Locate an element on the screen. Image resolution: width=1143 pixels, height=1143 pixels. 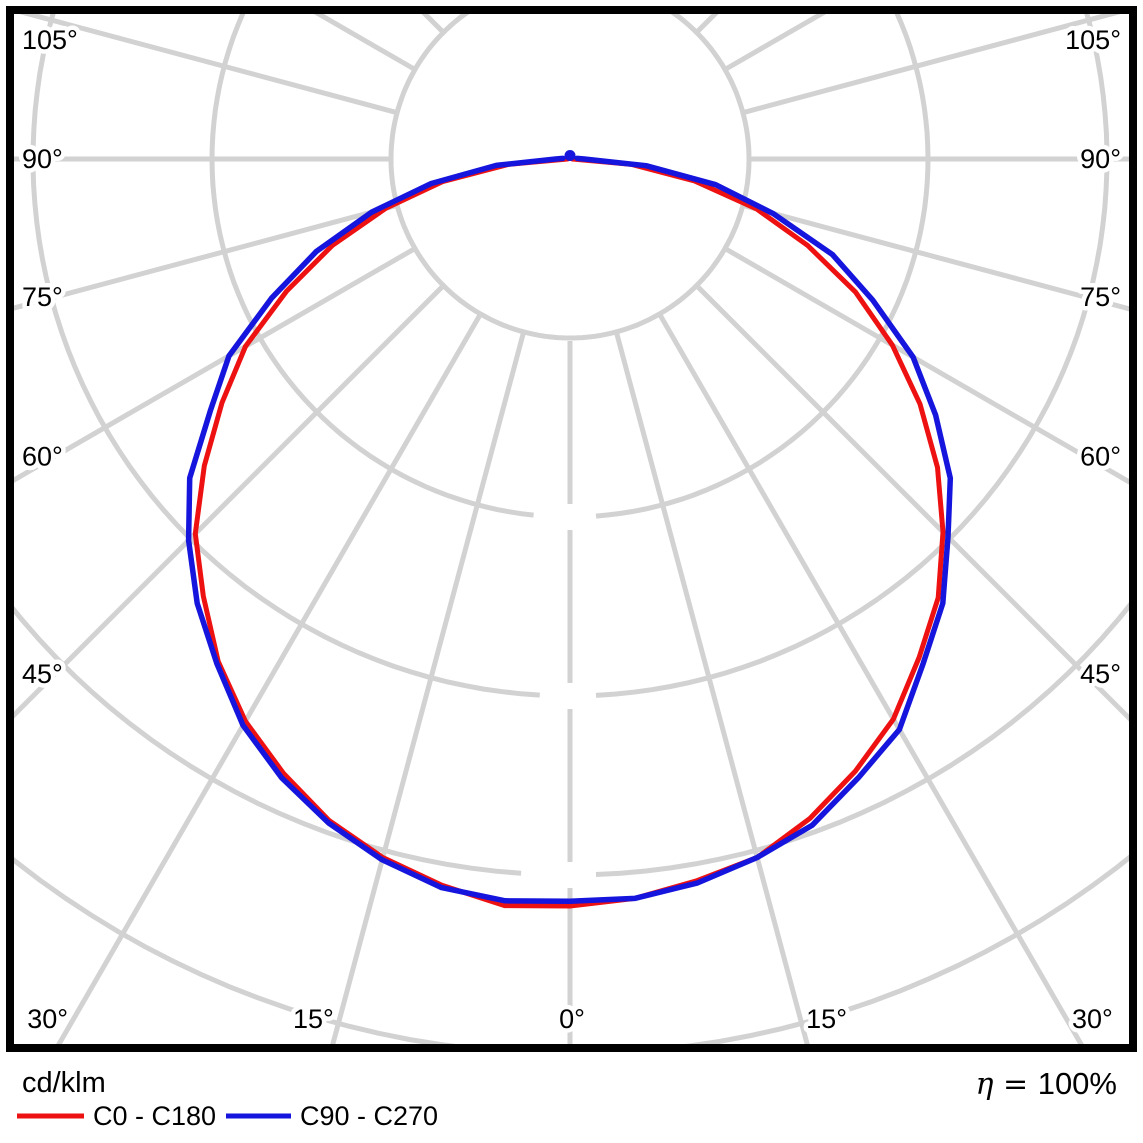
angle-label-left-30: 30° is located at coordinates (47, 1019).